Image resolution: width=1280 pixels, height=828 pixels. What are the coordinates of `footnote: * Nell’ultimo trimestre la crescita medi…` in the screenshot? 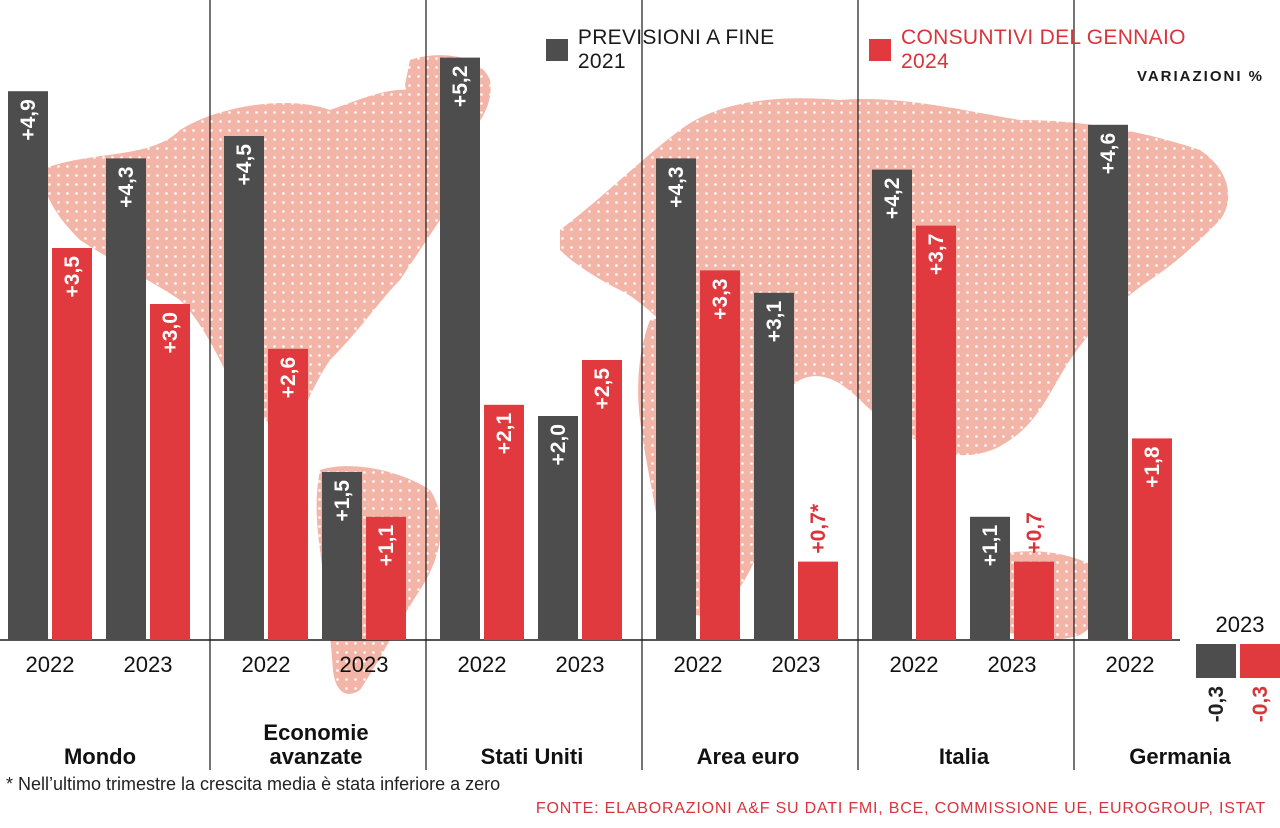 It's located at (253, 784).